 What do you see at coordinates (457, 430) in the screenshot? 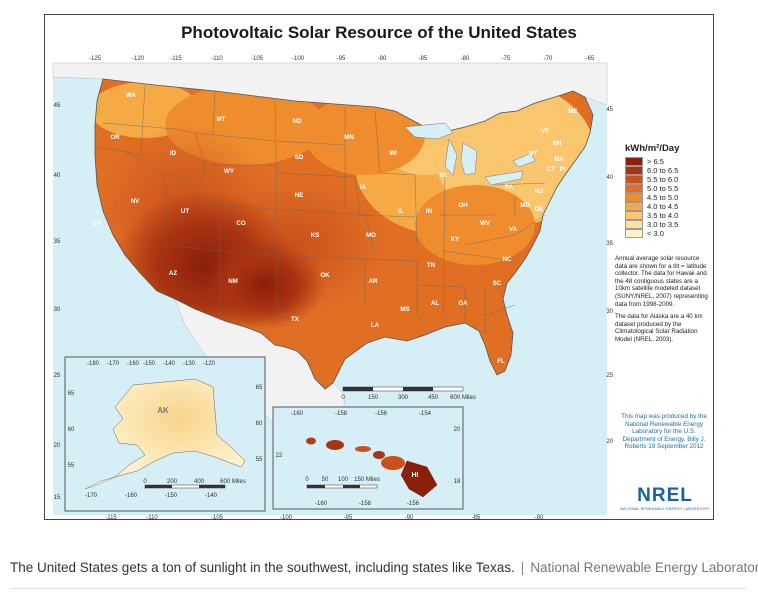
I see `hi-lat-tick-right: 20` at bounding box center [457, 430].